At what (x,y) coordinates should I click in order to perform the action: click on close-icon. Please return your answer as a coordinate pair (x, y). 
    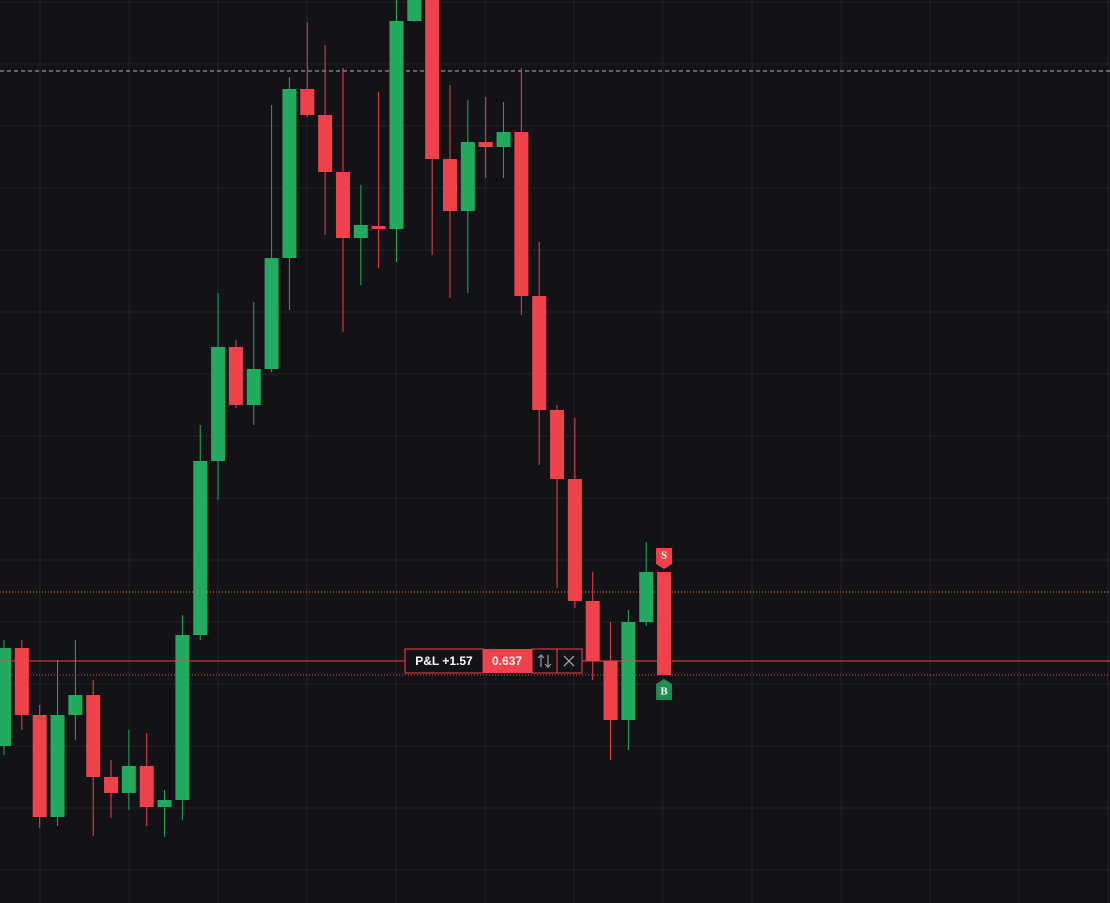
    Looking at the image, I should click on (569, 661).